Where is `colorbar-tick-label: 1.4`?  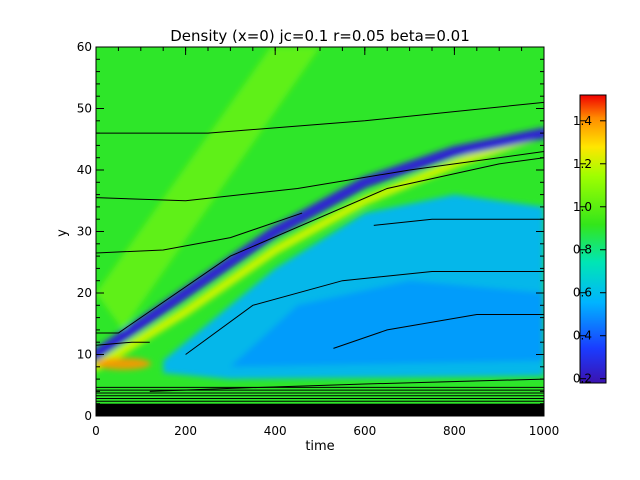
colorbar-tick-label: 1.4 is located at coordinates (582, 121).